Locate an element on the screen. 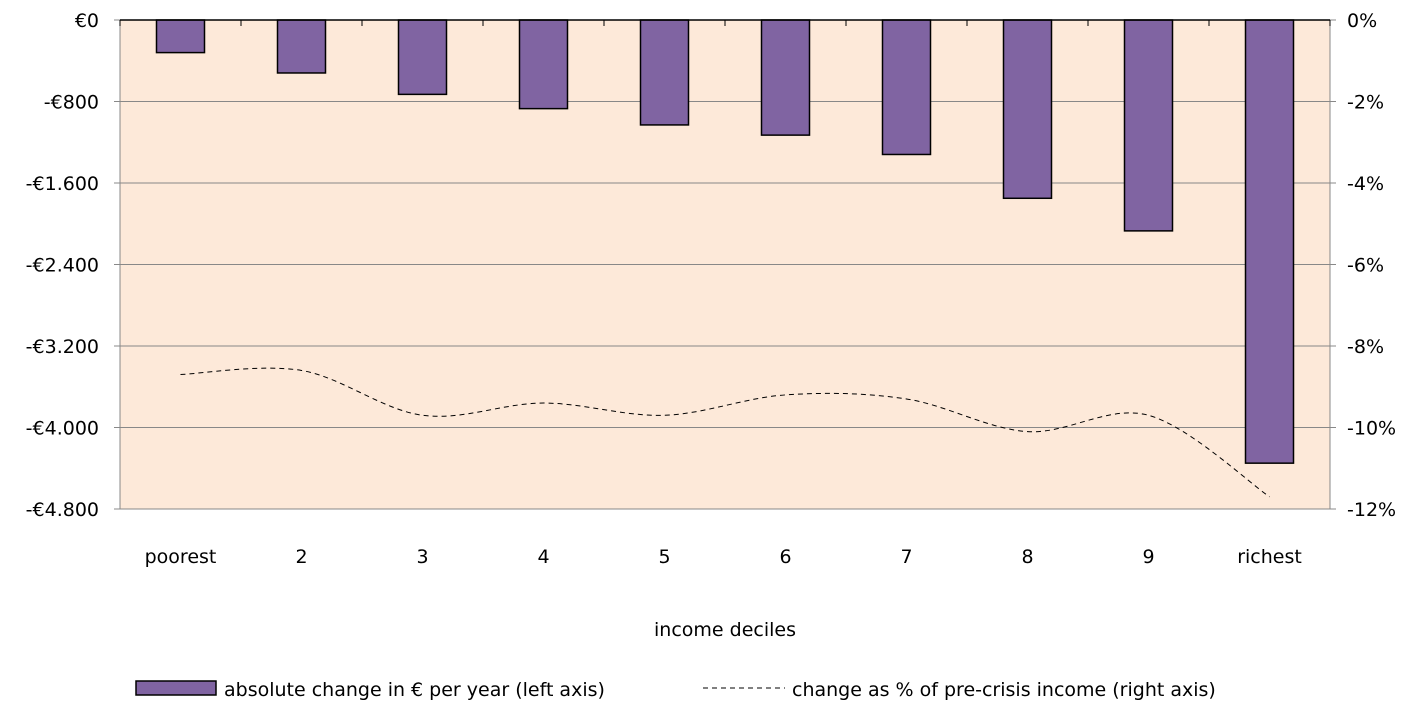 This screenshot has height=704, width=1408. left-tick-label: -€2.400 is located at coordinates (62, 266).